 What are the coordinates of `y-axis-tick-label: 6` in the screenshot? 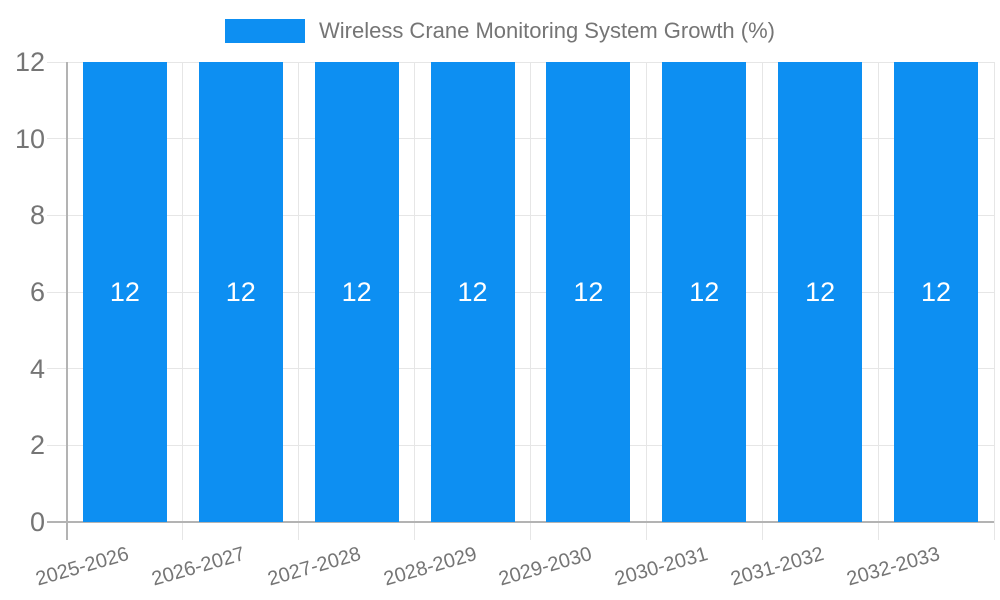 It's located at (37, 292).